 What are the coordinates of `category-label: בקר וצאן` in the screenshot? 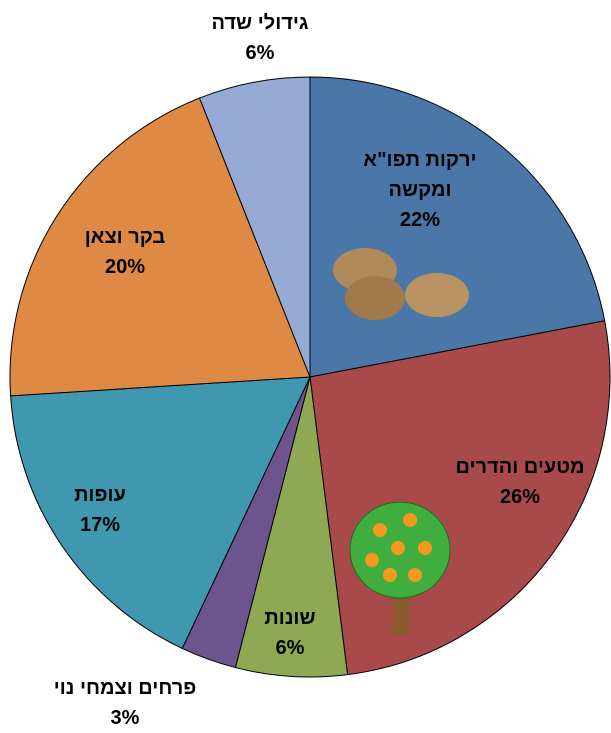 It's located at (125, 237).